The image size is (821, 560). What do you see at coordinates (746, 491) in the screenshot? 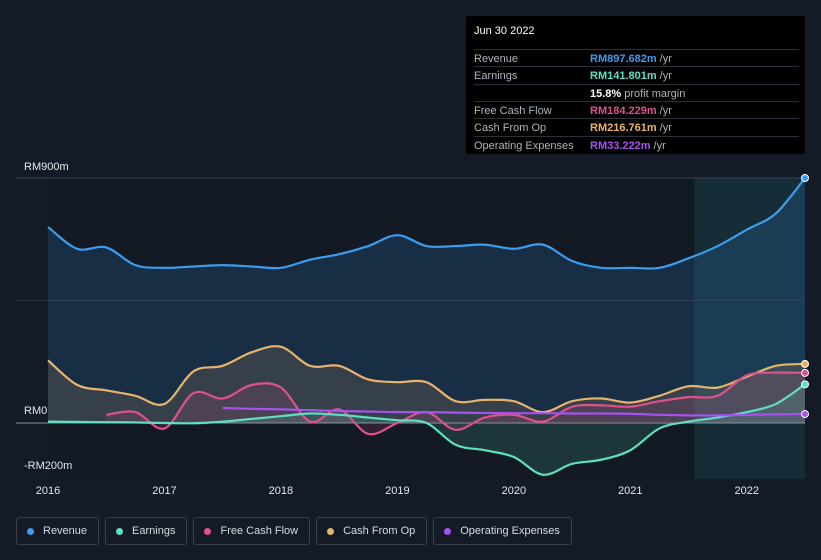
I see `x-tick-label: 2022` at bounding box center [746, 491].